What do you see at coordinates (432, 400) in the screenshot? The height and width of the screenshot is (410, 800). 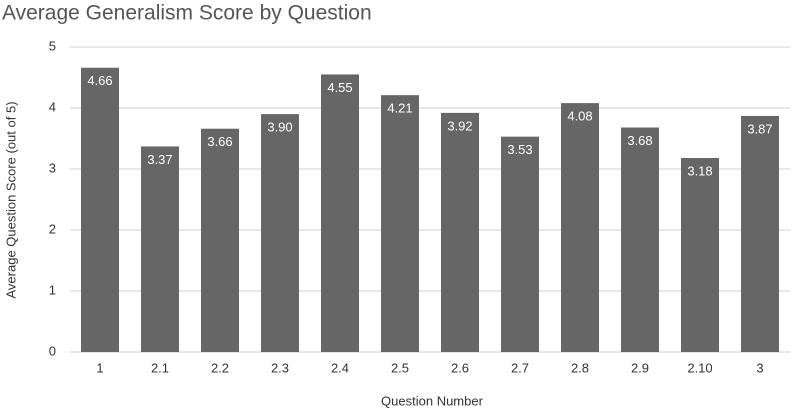 I see `x-axis-label: Question Number` at bounding box center [432, 400].